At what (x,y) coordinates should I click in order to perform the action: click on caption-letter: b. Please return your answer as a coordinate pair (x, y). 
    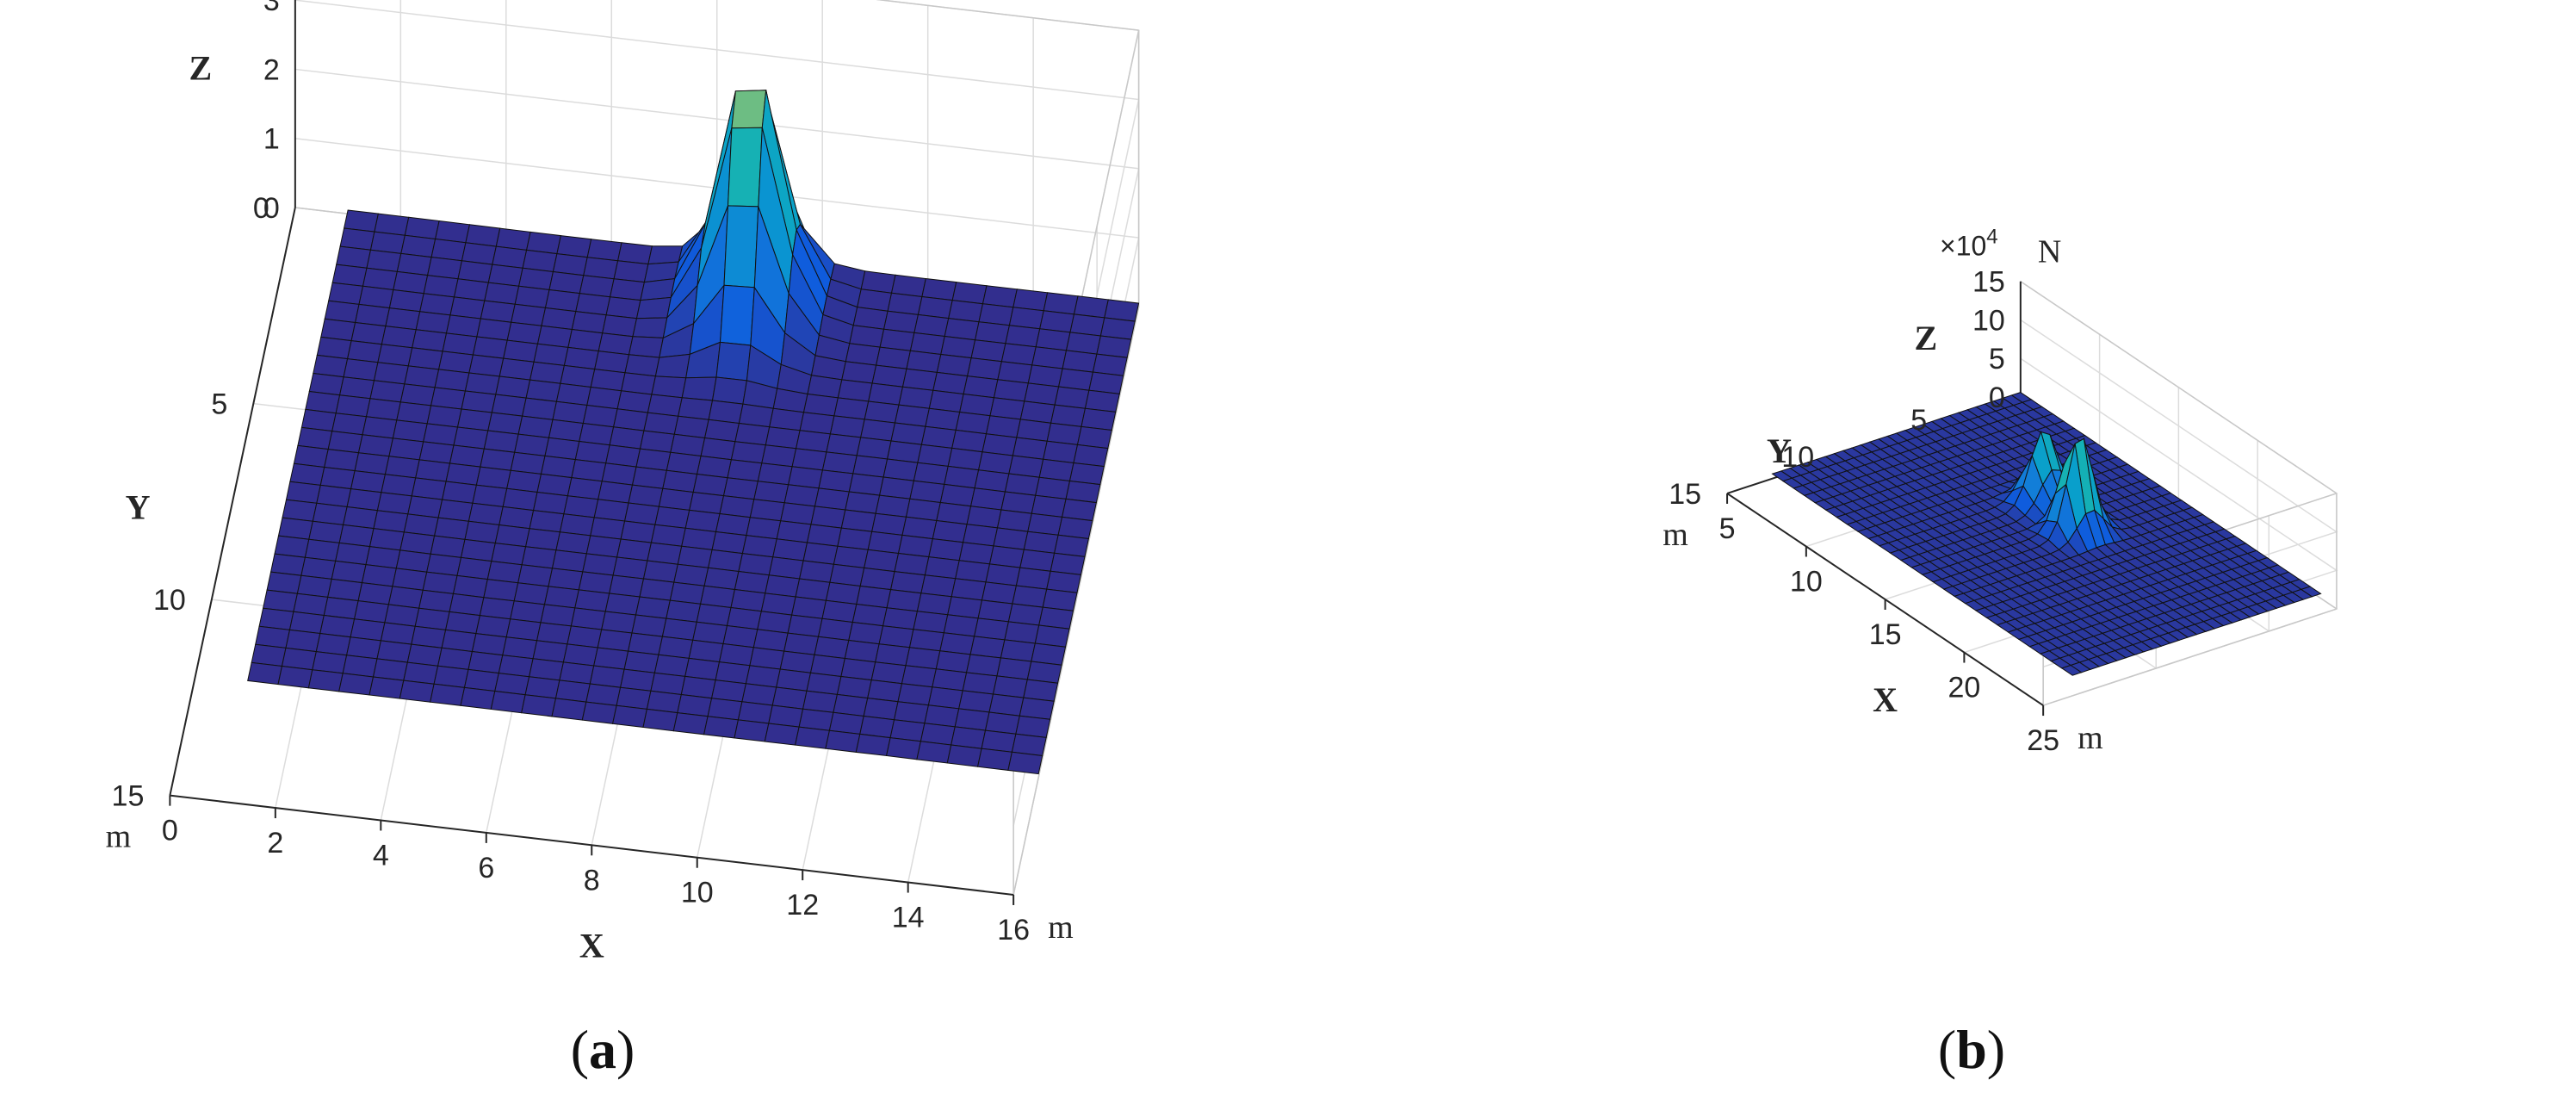
    Looking at the image, I should click on (1971, 1049).